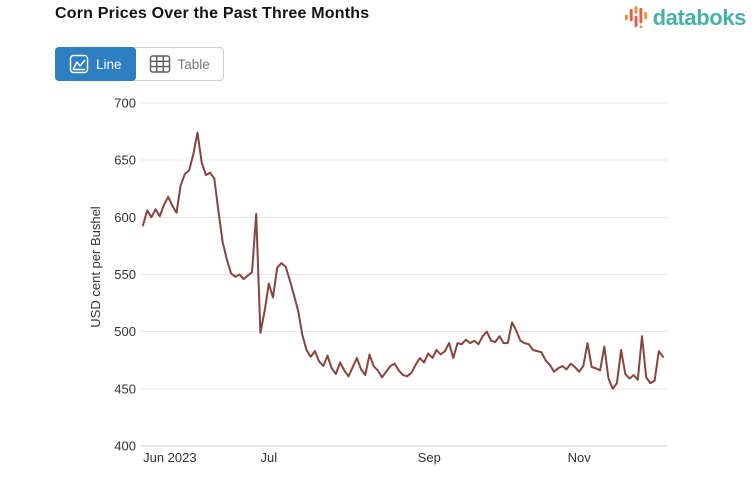 This screenshot has width=753, height=498. I want to click on x-tick-label: Sep, so click(429, 457).